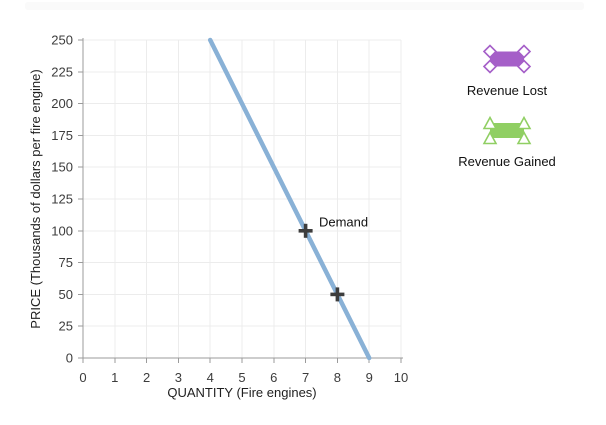 This screenshot has height=425, width=606. Describe the element at coordinates (273, 377) in the screenshot. I see `x-tick-label: 6` at that location.